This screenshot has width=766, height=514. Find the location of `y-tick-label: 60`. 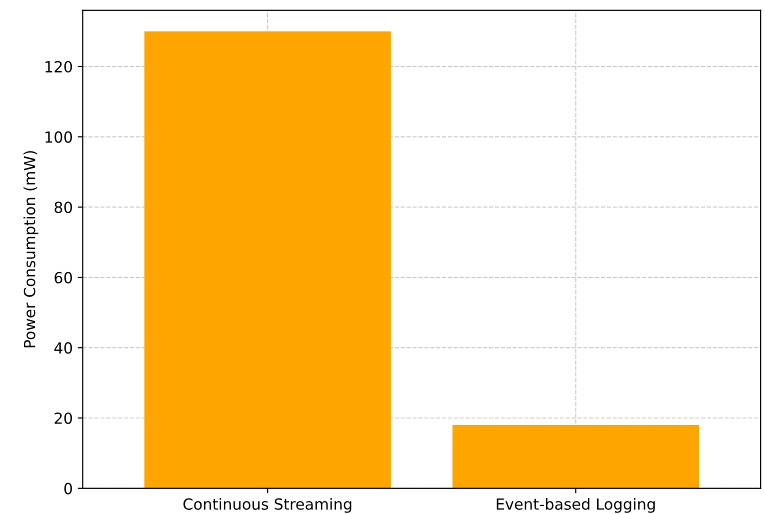

y-tick-label: 60 is located at coordinates (63, 278).